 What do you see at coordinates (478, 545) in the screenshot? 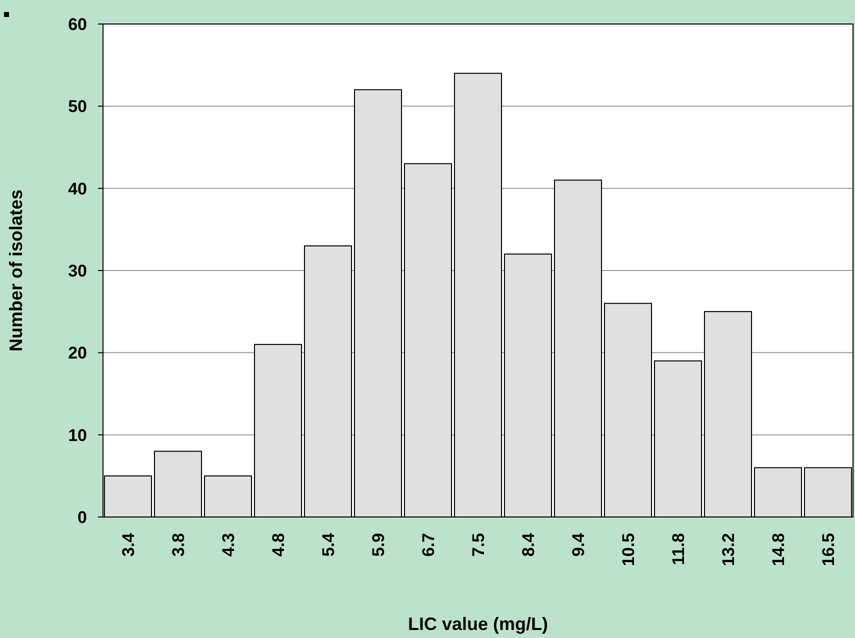
I see `x-tick-label: 7.5` at bounding box center [478, 545].